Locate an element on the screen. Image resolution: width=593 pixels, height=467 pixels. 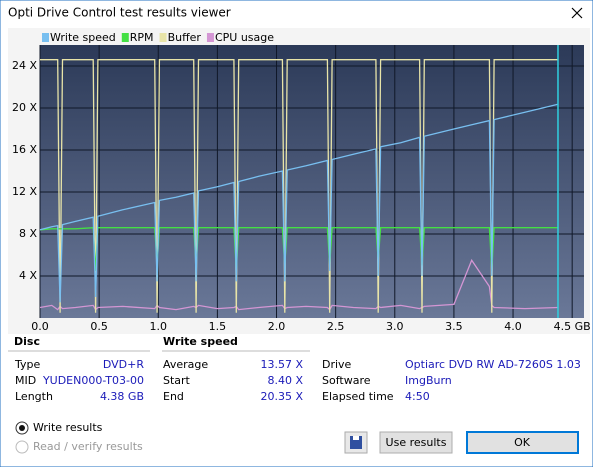
x-tick-label: 1.5 is located at coordinates (218, 326).